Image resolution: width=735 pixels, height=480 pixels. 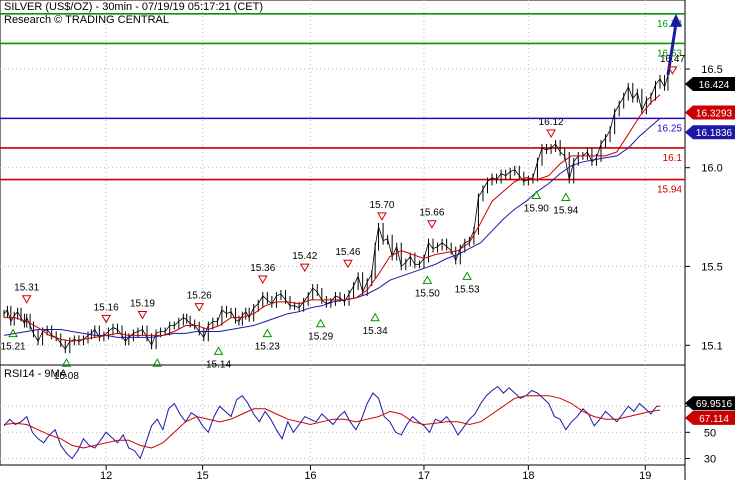 I want to click on forecast-arrow-head, so click(x=675, y=20).